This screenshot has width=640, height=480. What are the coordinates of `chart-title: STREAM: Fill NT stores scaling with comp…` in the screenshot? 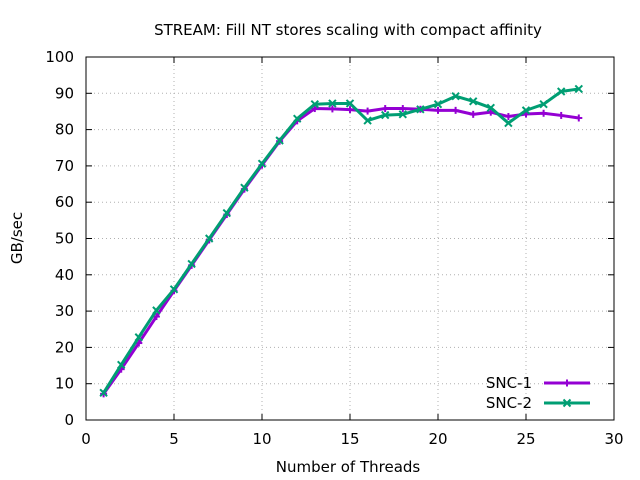 It's located at (348, 30).